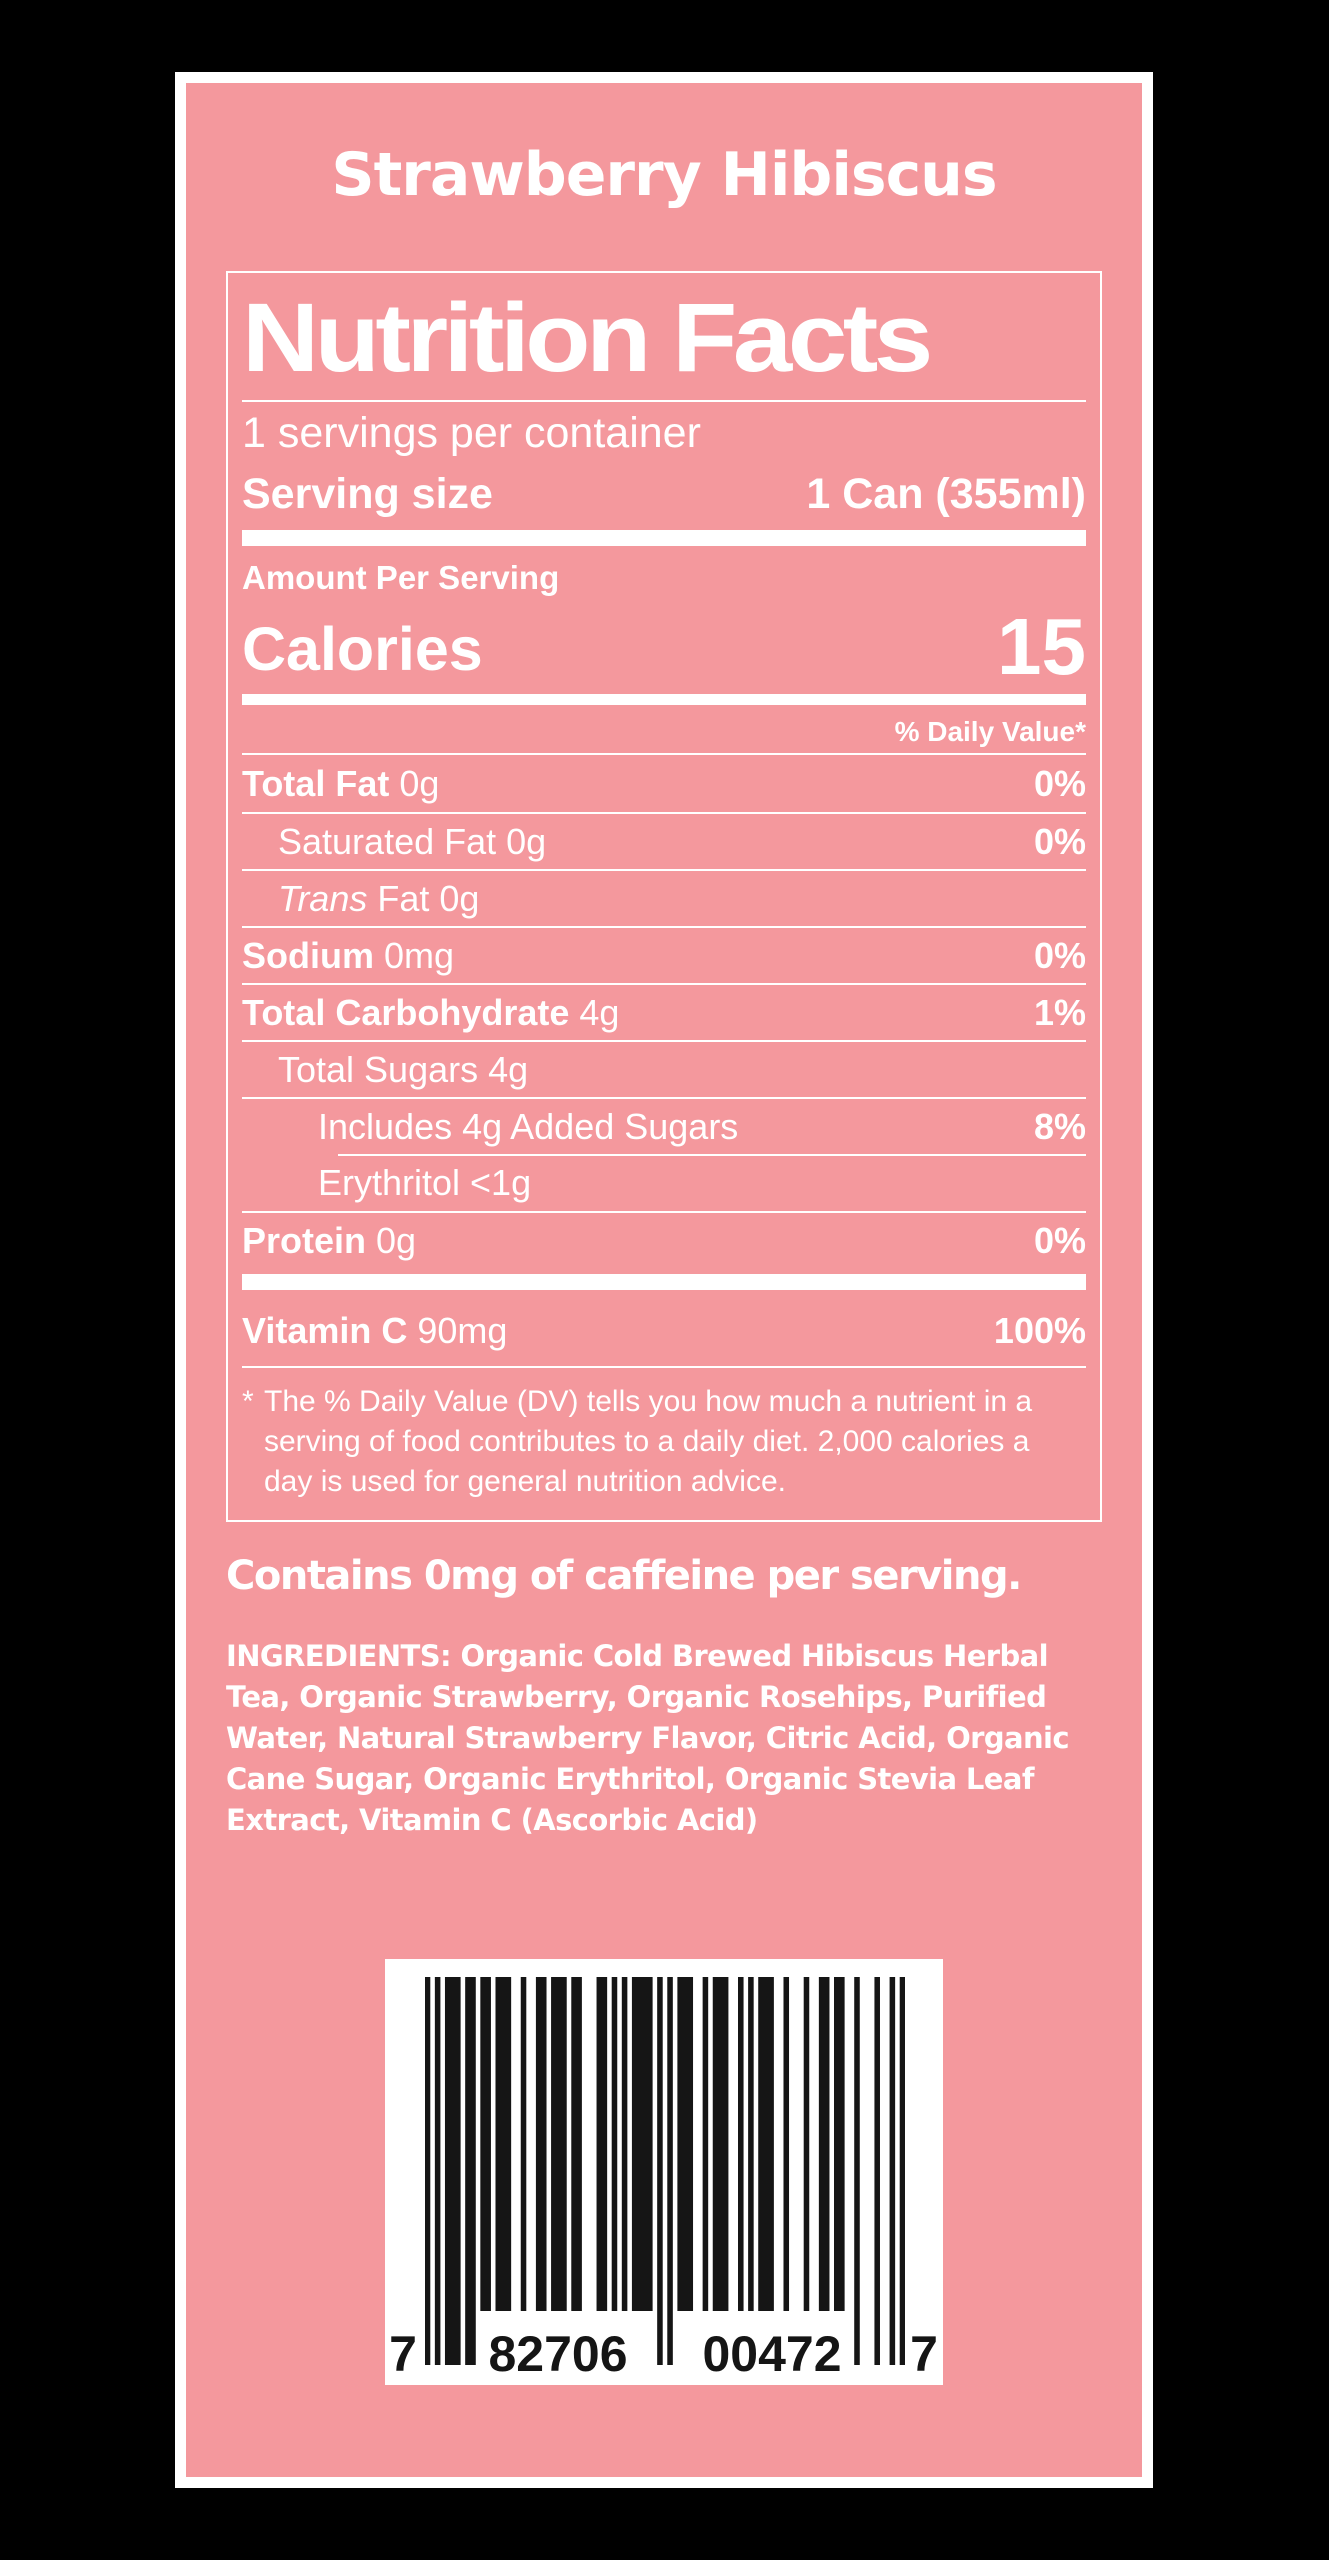 This screenshot has height=2560, width=1329. I want to click on sodium-label: Sodium 0mg, so click(348, 955).